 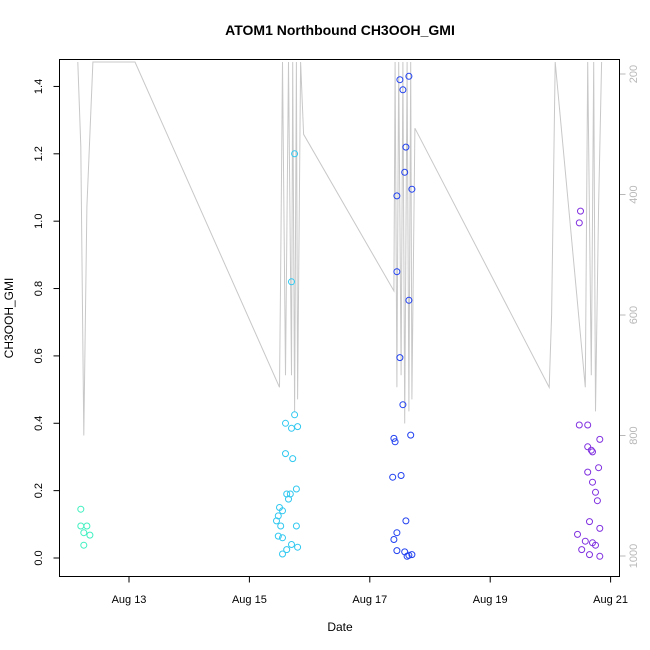 What do you see at coordinates (634, 435) in the screenshot?
I see `right-tick-label: 800` at bounding box center [634, 435].